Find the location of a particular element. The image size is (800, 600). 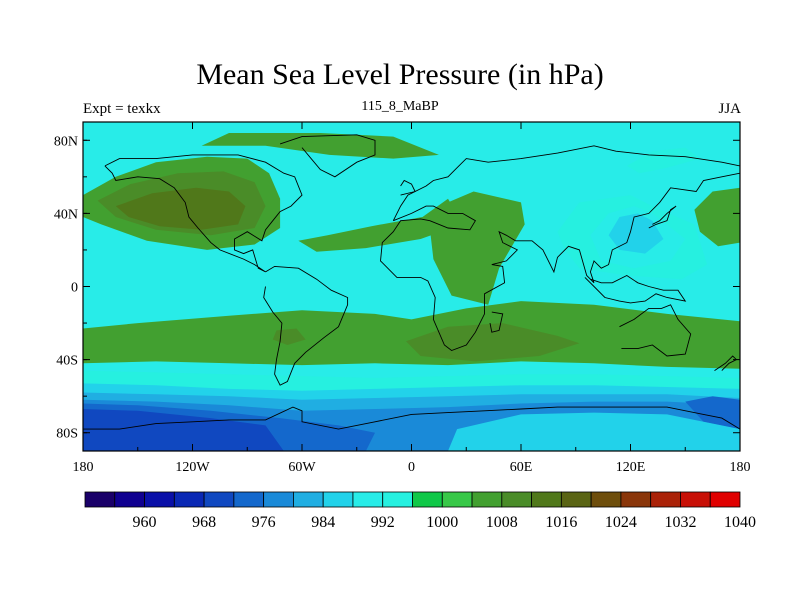

colorbar-label: 1000 is located at coordinates (442, 522).